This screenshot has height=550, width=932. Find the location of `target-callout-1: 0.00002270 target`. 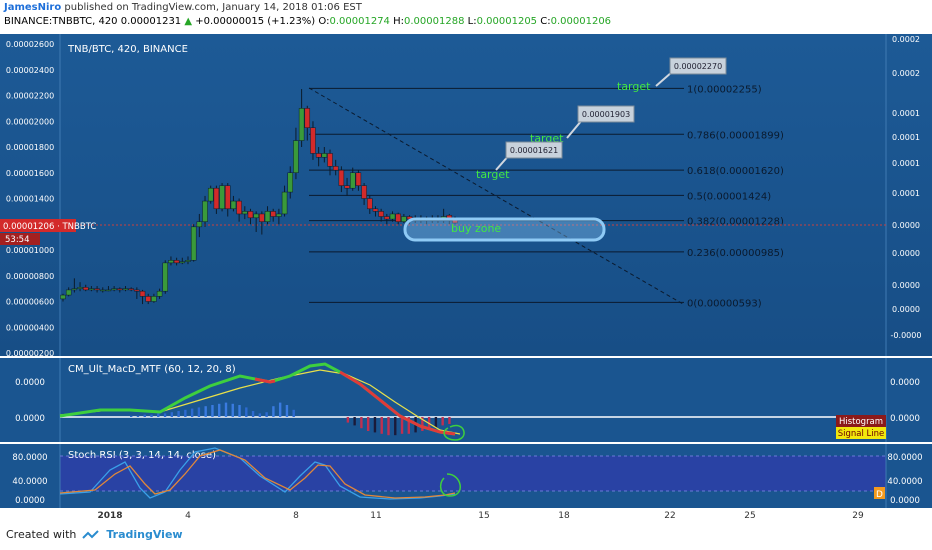

target-callout-1: 0.00002270 target is located at coordinates (672, 75).